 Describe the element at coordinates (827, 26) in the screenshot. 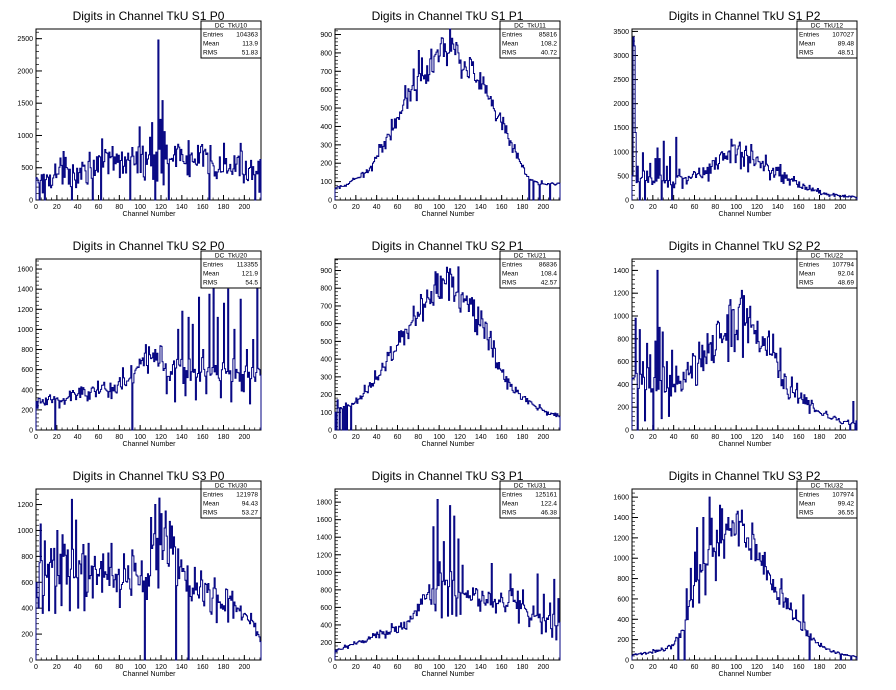

I see `stats-name: DC_TkU12` at that location.